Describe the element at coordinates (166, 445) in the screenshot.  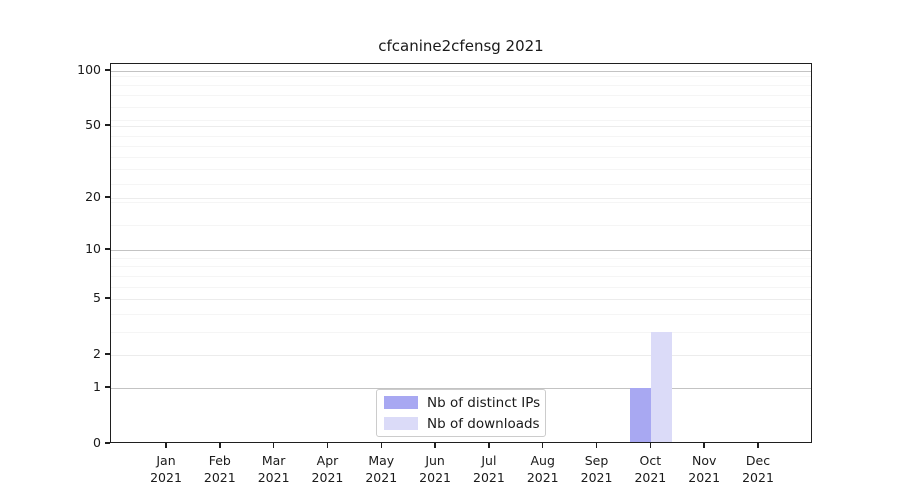
I see `x-tick-mark-jan` at that location.